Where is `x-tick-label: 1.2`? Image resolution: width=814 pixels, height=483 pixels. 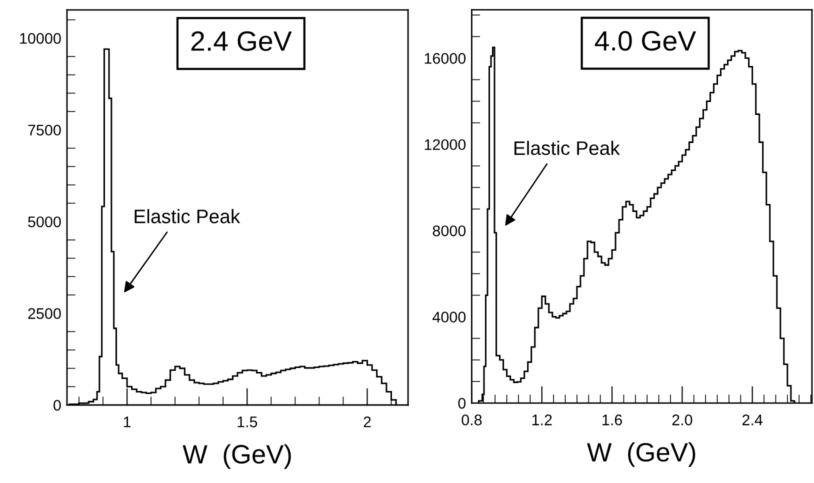 x-tick-label: 1.2 is located at coordinates (542, 420).